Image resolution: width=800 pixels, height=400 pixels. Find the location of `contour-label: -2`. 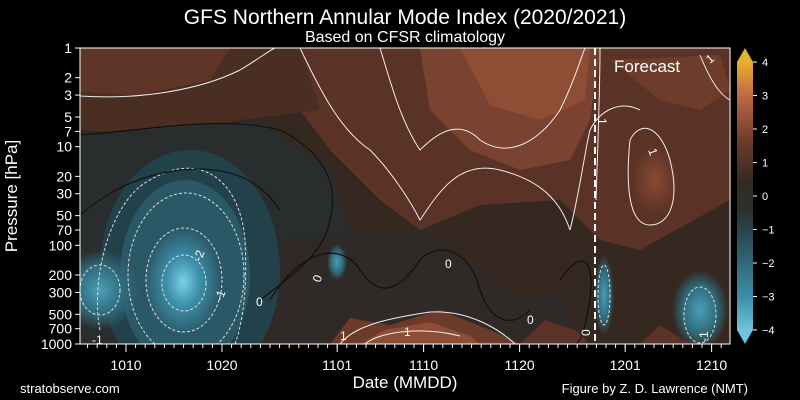

contour-label: -2 is located at coordinates (199, 255).